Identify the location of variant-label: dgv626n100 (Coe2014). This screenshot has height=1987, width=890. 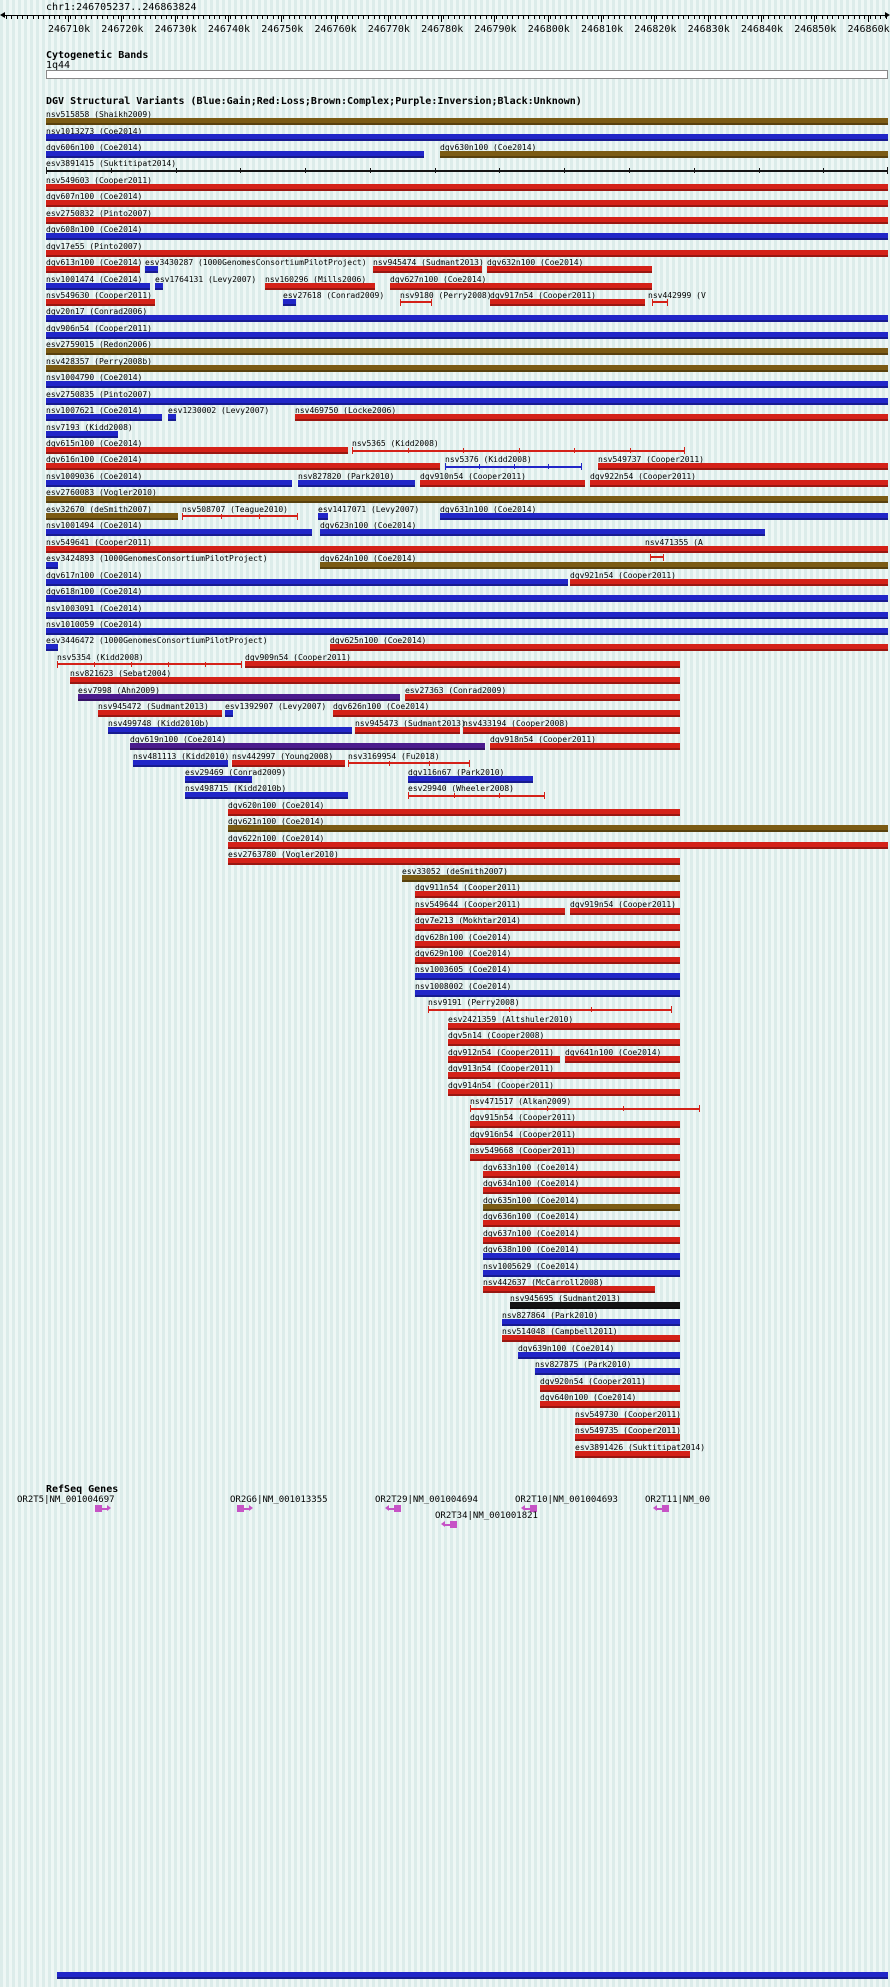
(381, 707).